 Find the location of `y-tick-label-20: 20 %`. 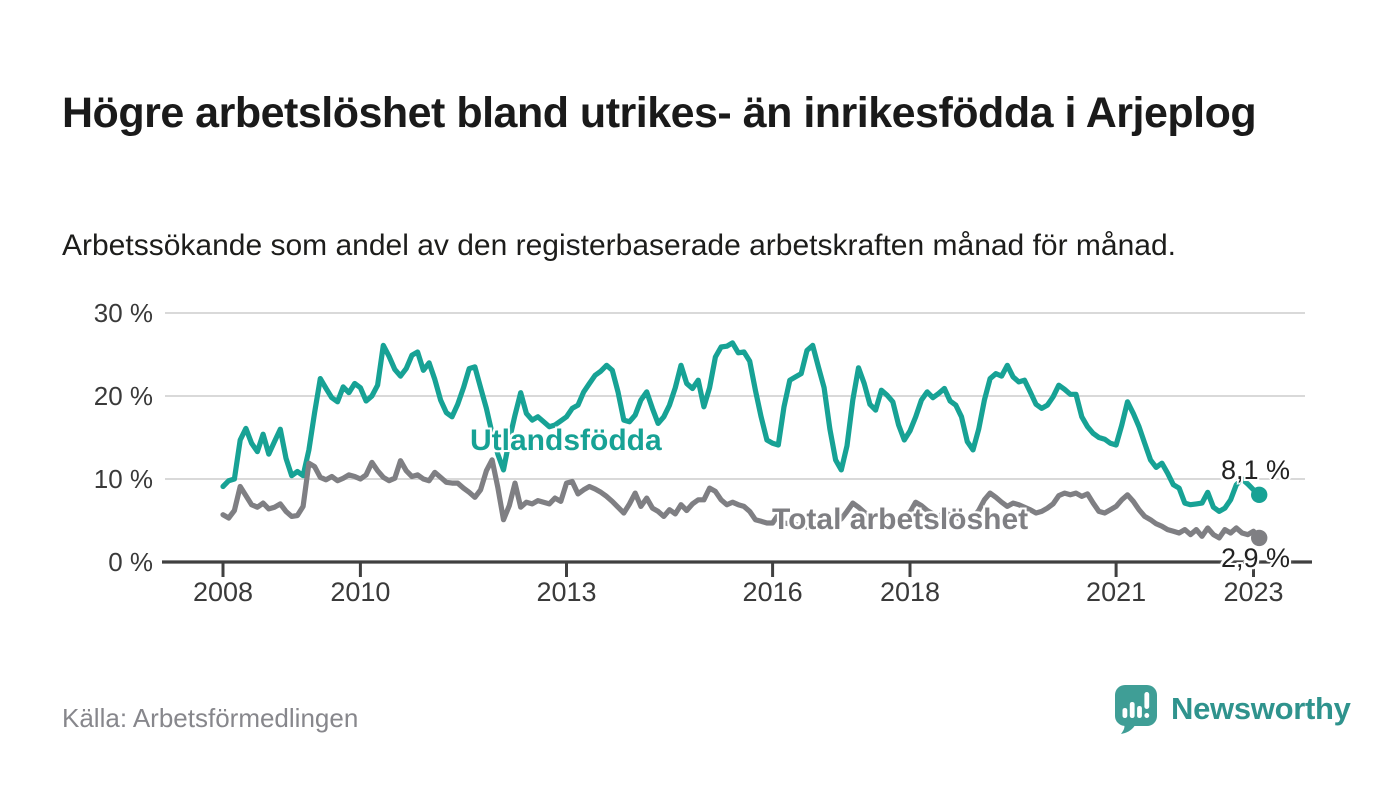

y-tick-label-20: 20 % is located at coordinates (123, 396).